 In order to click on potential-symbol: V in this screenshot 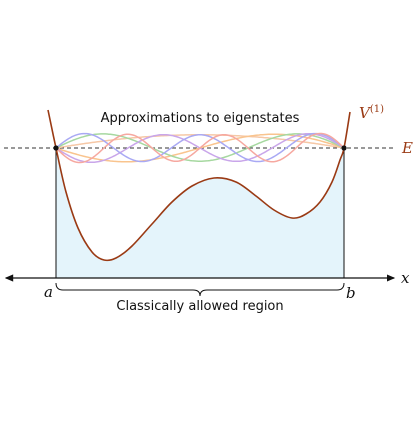, I will do `click(365, 113)`.